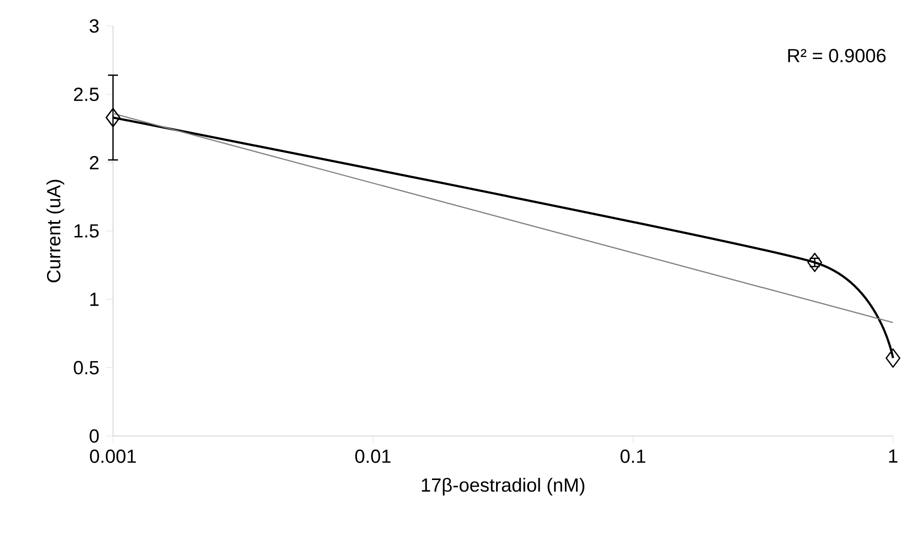 This screenshot has height=535, width=902. Describe the element at coordinates (94, 26) in the screenshot. I see `y-tick-label: 3` at that location.